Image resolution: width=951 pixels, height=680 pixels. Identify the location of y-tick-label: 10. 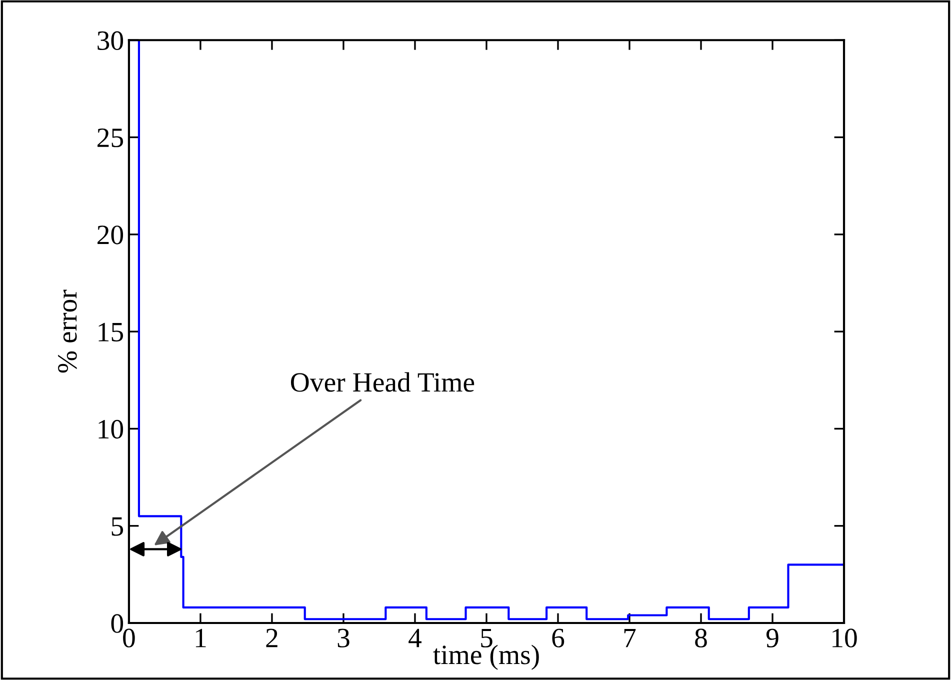
(111, 429).